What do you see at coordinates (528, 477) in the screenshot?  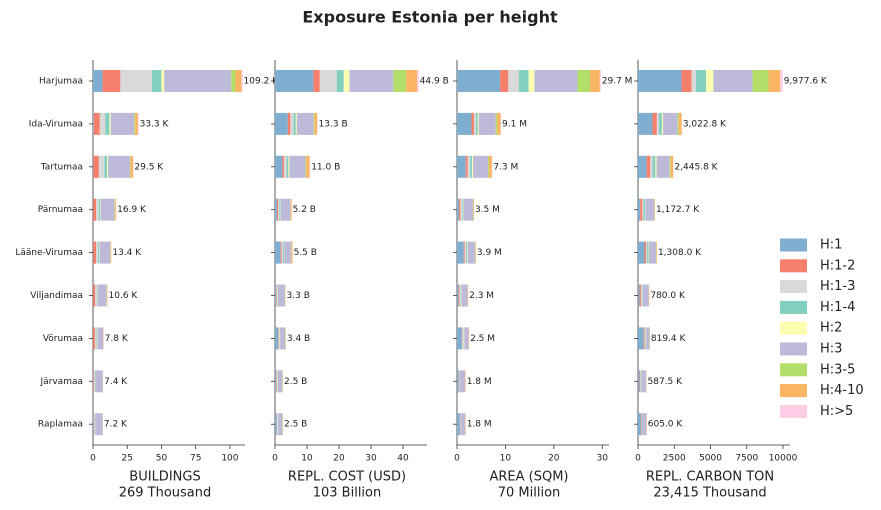 I see `x-axis-label: AREA (SQM)` at bounding box center [528, 477].